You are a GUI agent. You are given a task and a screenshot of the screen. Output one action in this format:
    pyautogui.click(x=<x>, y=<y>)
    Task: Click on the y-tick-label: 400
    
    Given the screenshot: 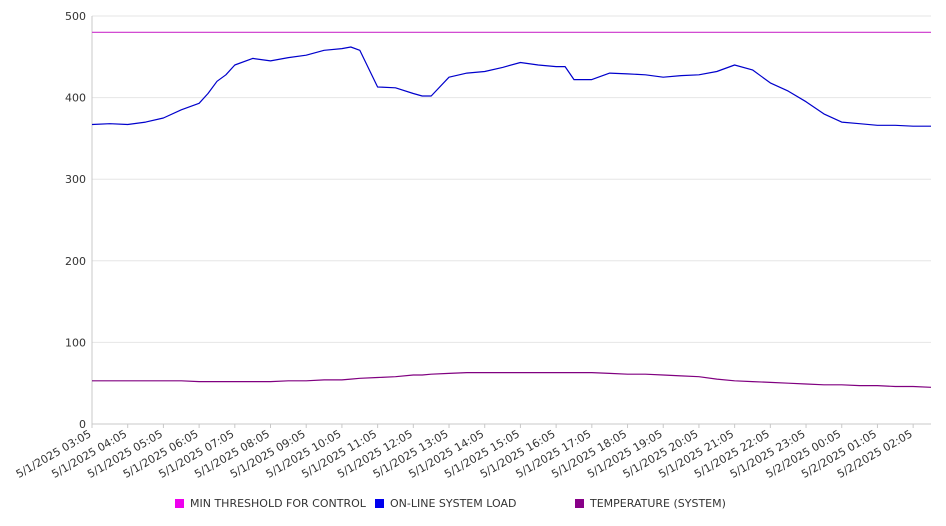 What is the action you would take?
    pyautogui.click(x=75, y=98)
    